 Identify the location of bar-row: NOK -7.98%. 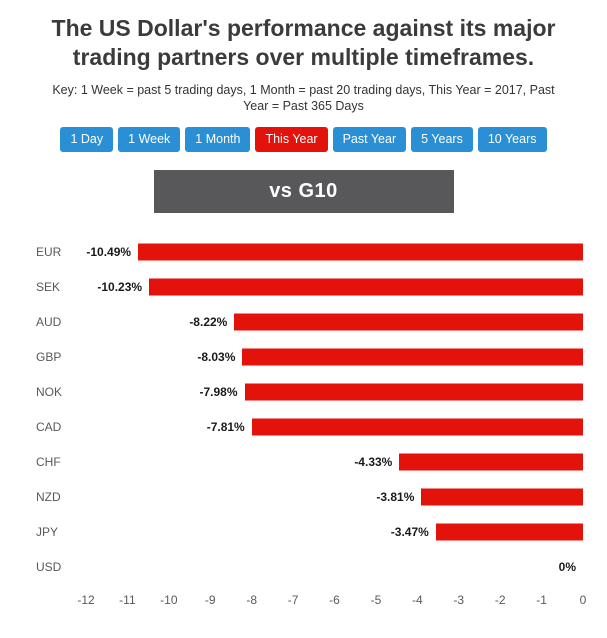
(303, 392).